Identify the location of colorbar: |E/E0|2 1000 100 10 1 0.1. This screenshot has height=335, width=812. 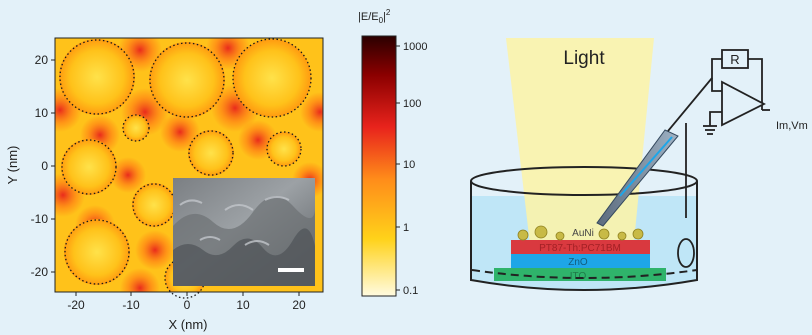
(392, 152).